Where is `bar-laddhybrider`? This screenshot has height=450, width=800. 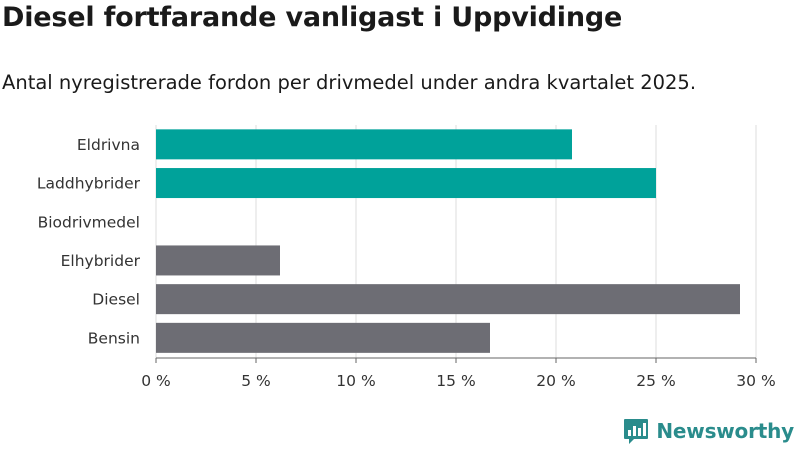 bar-laddhybrider is located at coordinates (406, 183).